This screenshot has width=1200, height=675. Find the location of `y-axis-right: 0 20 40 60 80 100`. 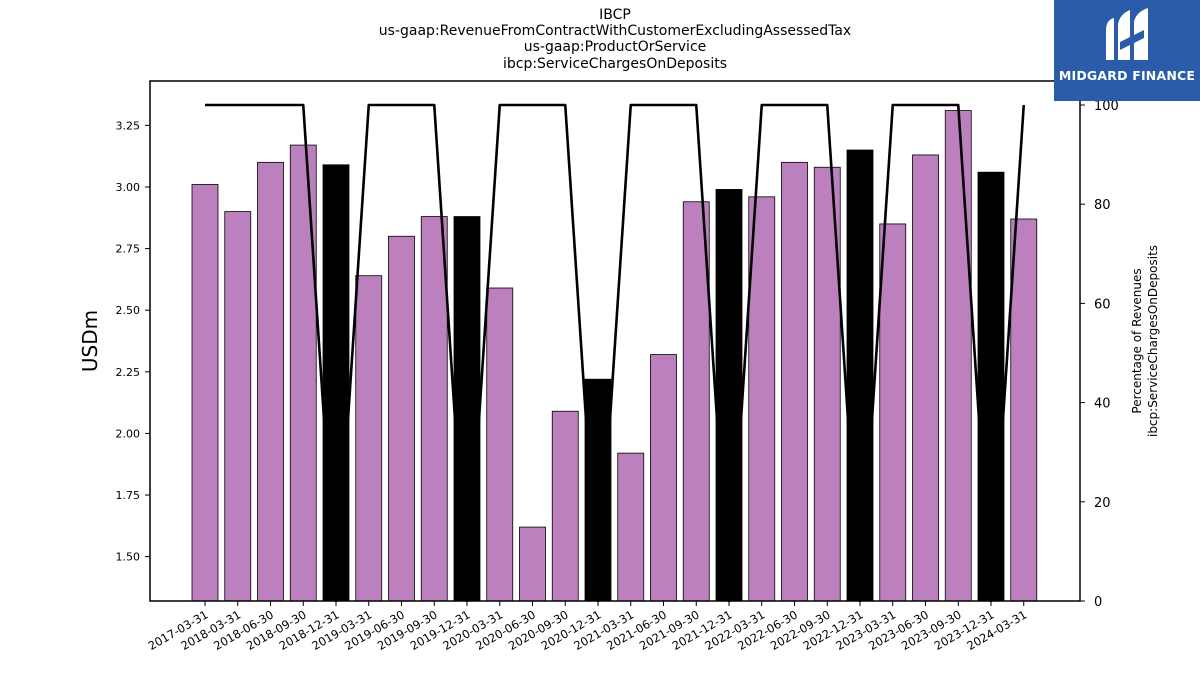

y-axis-right: 0 20 40 60 80 100 is located at coordinates (1099, 354).